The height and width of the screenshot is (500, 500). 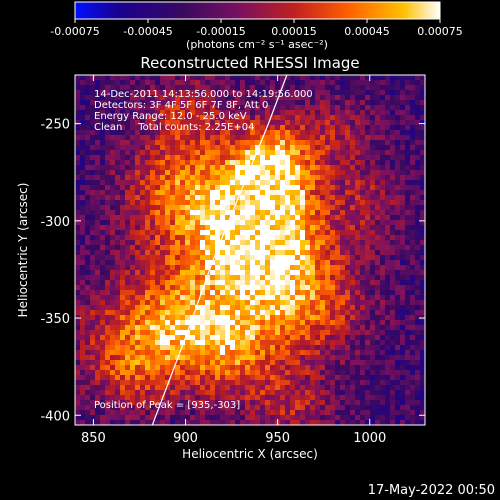 What do you see at coordinates (93, 438) in the screenshot?
I see `x-tick-label: 850` at bounding box center [93, 438].